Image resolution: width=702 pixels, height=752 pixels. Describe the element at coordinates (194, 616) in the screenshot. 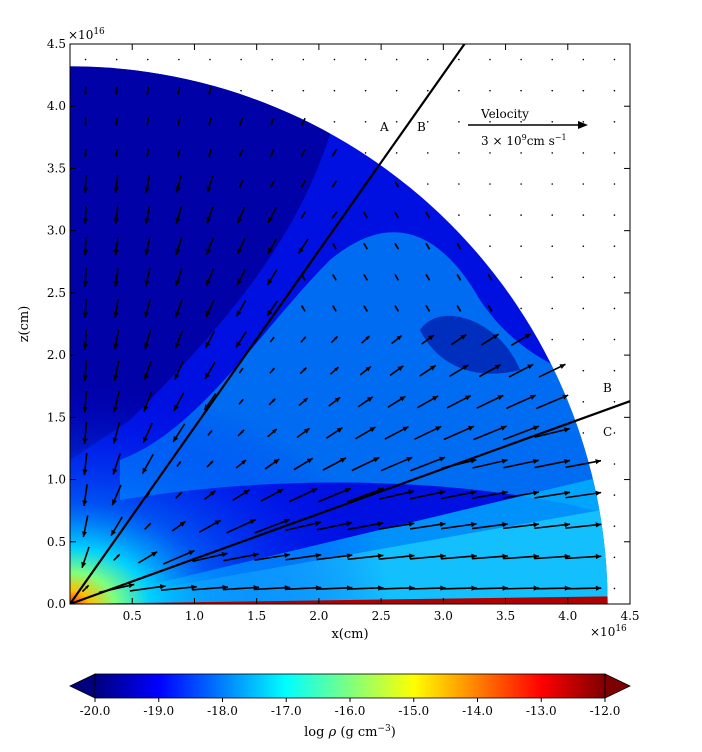

I see `x-tick-label: 1.0` at that location.